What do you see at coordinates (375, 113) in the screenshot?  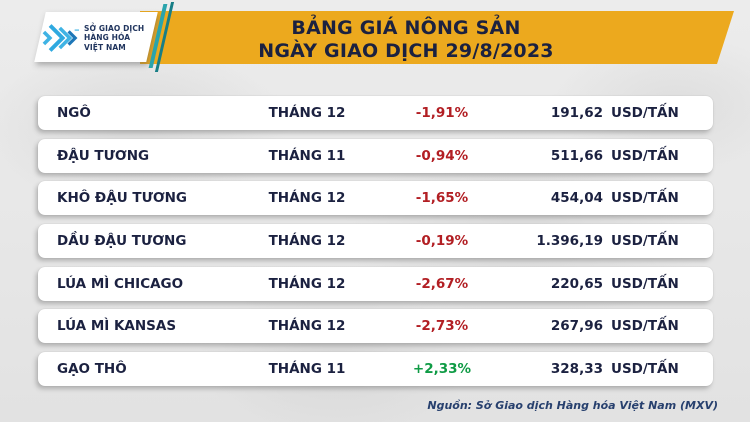 I see `price-row: NGÔ THÁNG 12 -1,91% 191,62 USD/TẤN` at bounding box center [375, 113].